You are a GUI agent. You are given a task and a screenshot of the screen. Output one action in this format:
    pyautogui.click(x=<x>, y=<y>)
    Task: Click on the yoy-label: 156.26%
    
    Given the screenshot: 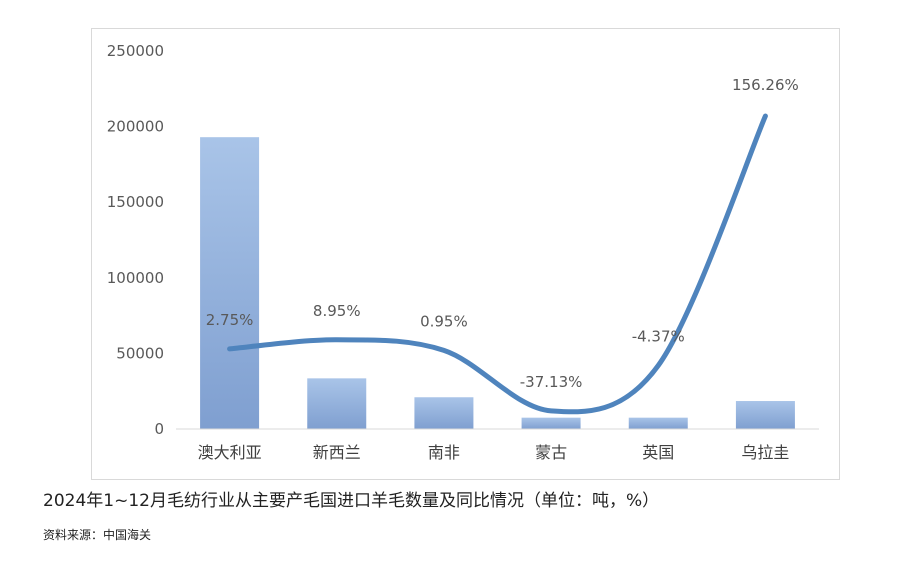 What is the action you would take?
    pyautogui.click(x=765, y=85)
    